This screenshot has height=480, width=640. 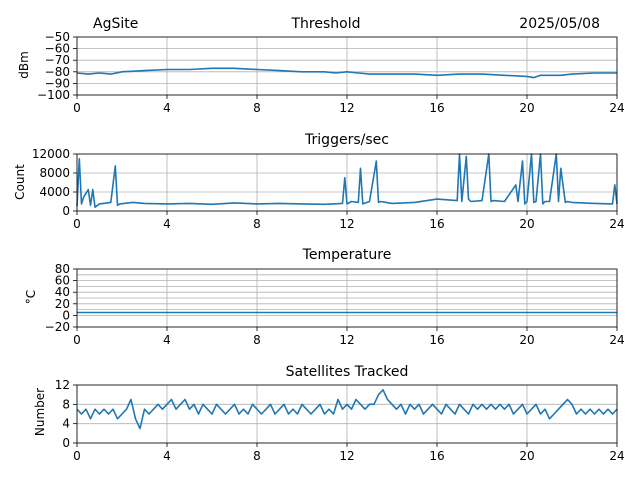 What do you see at coordinates (346, 224) in the screenshot?
I see `triggers-xtick-label: 12` at bounding box center [346, 224].